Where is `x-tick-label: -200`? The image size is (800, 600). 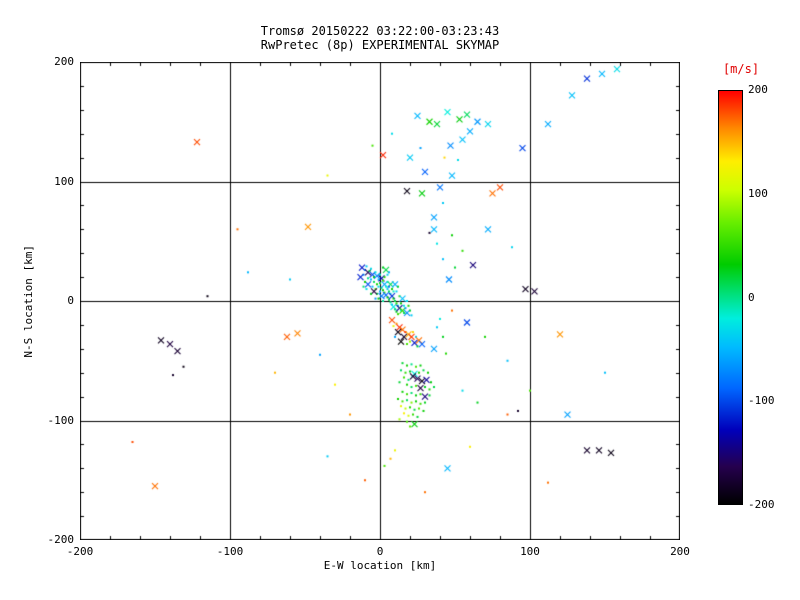 x-tick-label: -200 is located at coordinates (80, 551).